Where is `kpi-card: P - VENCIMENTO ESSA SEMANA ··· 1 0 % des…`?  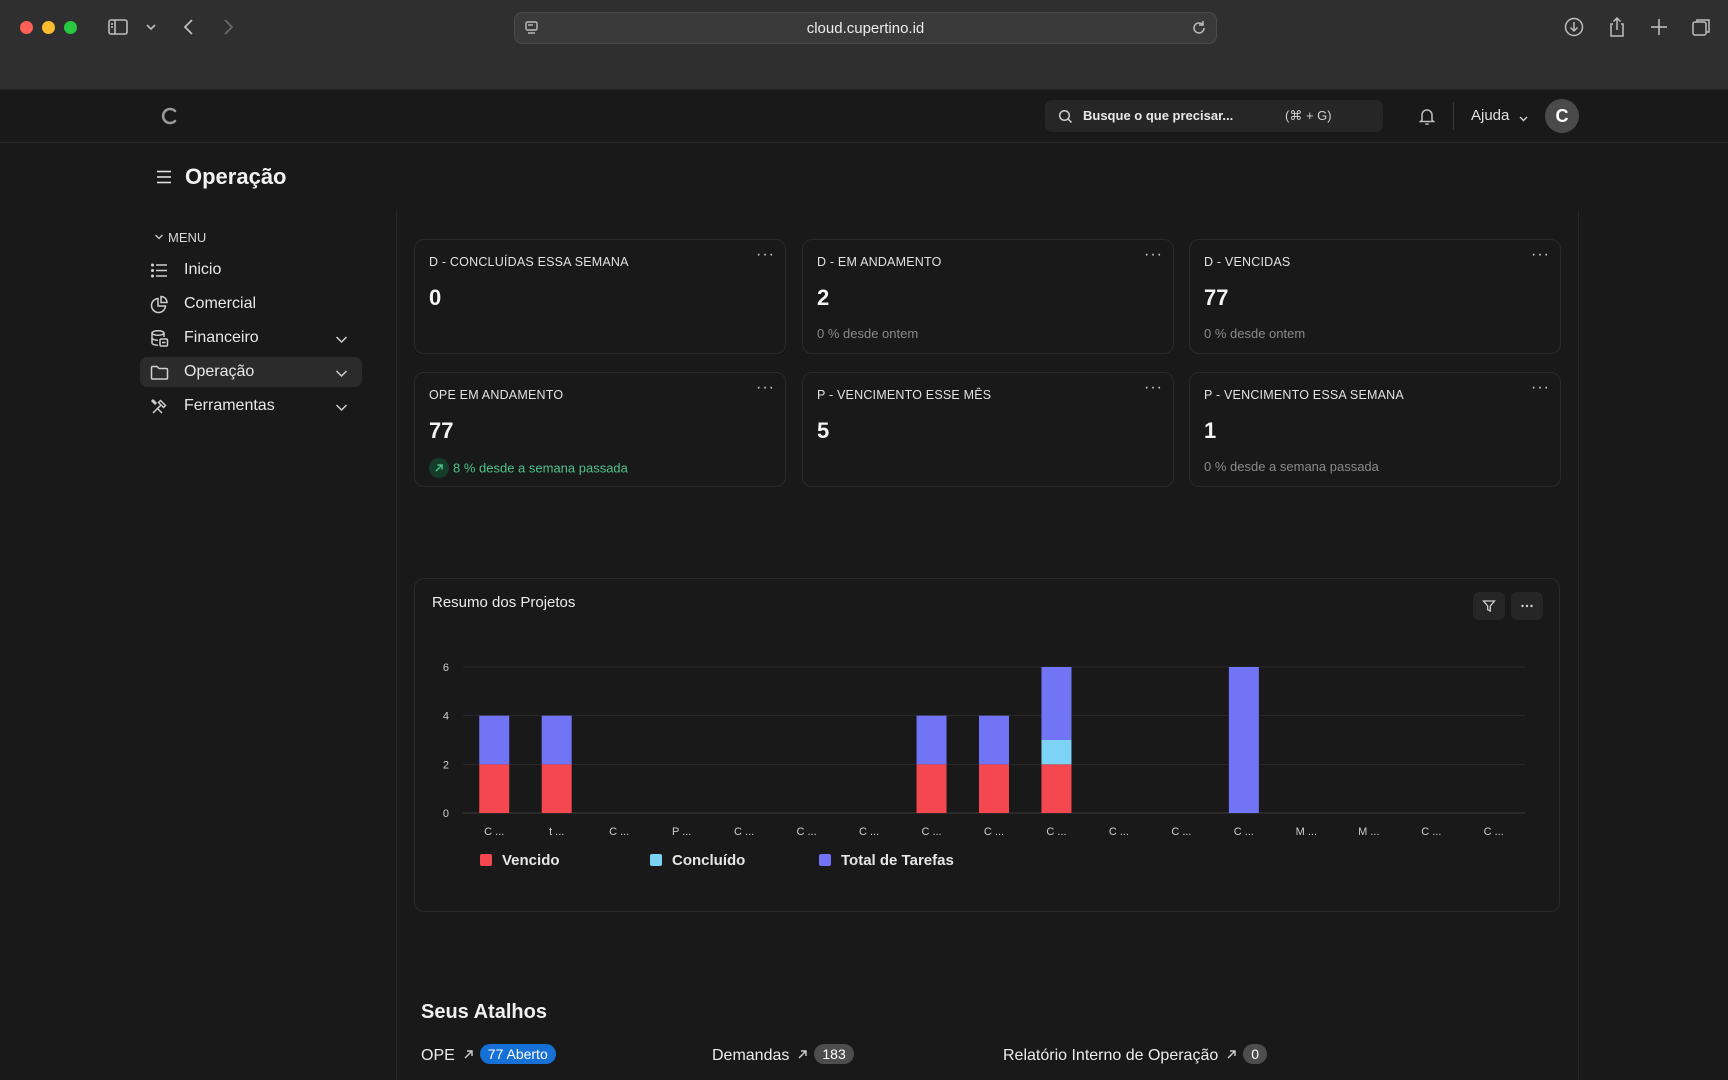 kpi-card: P - VENCIMENTO ESSA SEMANA ··· 1 0 % des… is located at coordinates (1375, 429).